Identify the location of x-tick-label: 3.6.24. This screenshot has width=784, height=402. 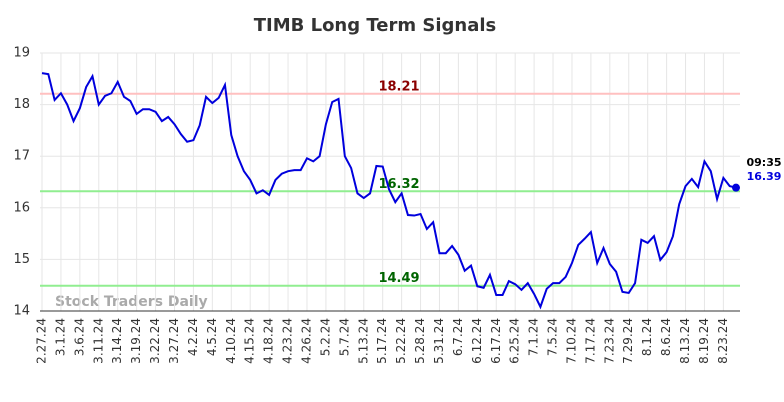
(79, 337).